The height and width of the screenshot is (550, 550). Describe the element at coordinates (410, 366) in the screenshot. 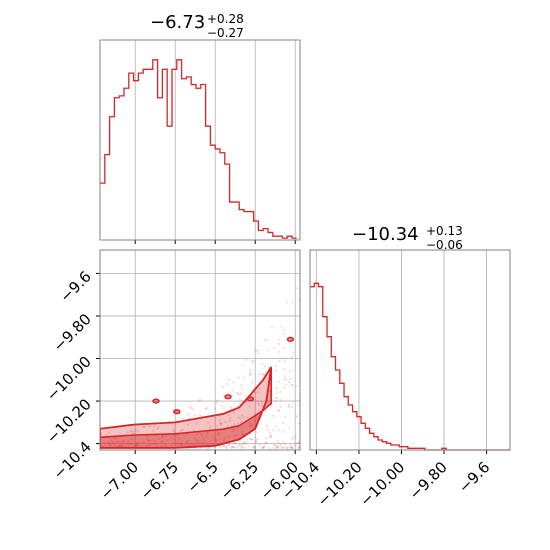

I see `histogram-step-line` at that location.